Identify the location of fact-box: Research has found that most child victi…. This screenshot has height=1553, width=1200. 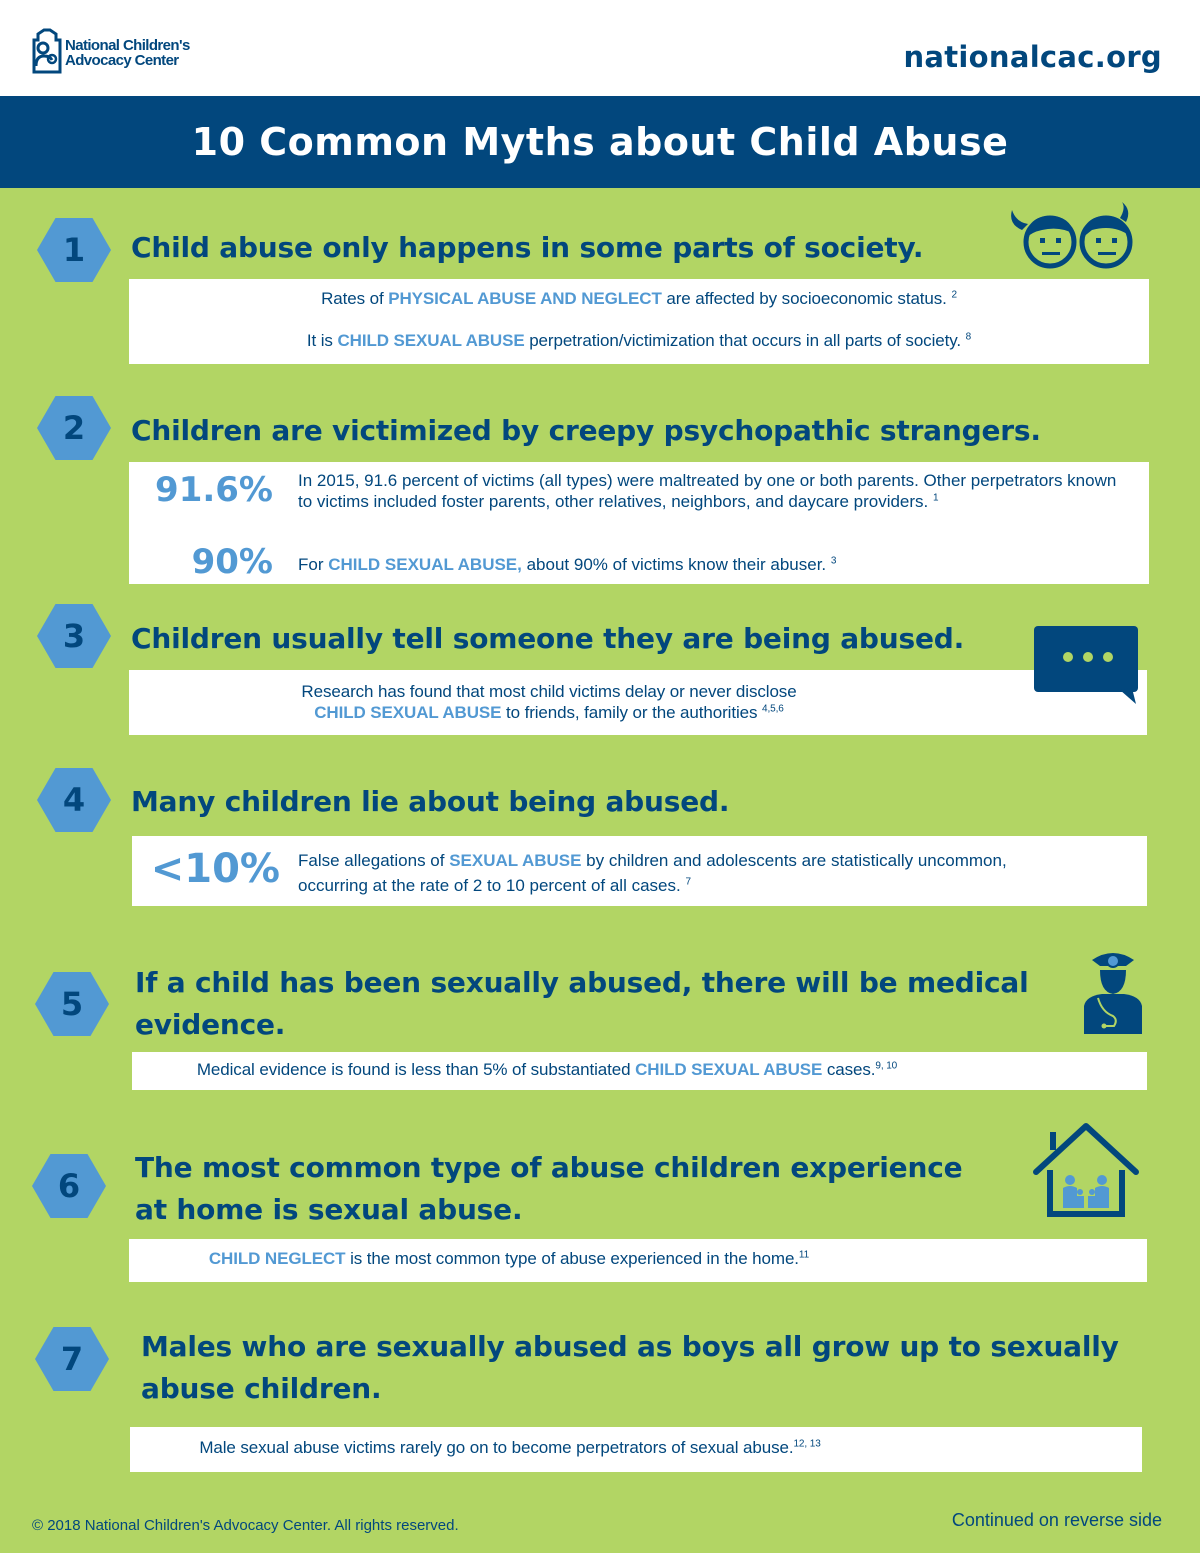
(638, 702).